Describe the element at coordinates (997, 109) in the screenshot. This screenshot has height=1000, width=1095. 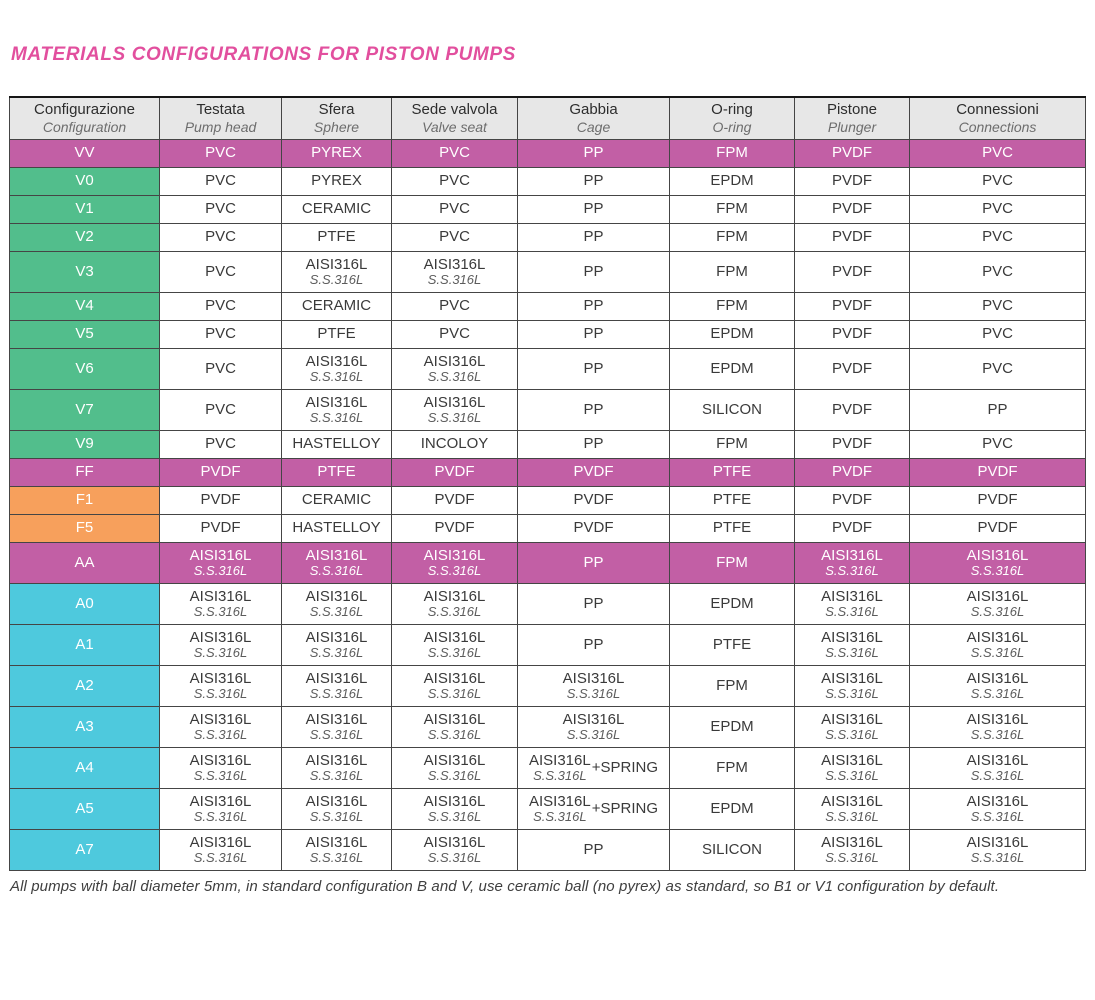
I see `column-label-it: Connessioni` at that location.